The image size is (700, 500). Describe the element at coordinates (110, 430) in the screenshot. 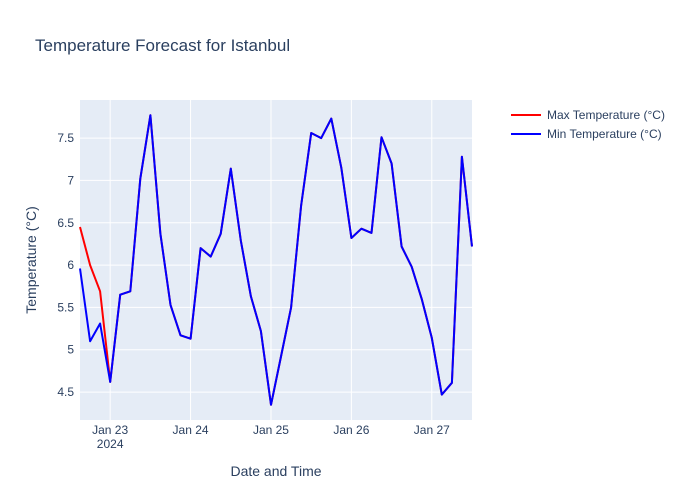

I see `x-tick-label: Jan 23` at that location.